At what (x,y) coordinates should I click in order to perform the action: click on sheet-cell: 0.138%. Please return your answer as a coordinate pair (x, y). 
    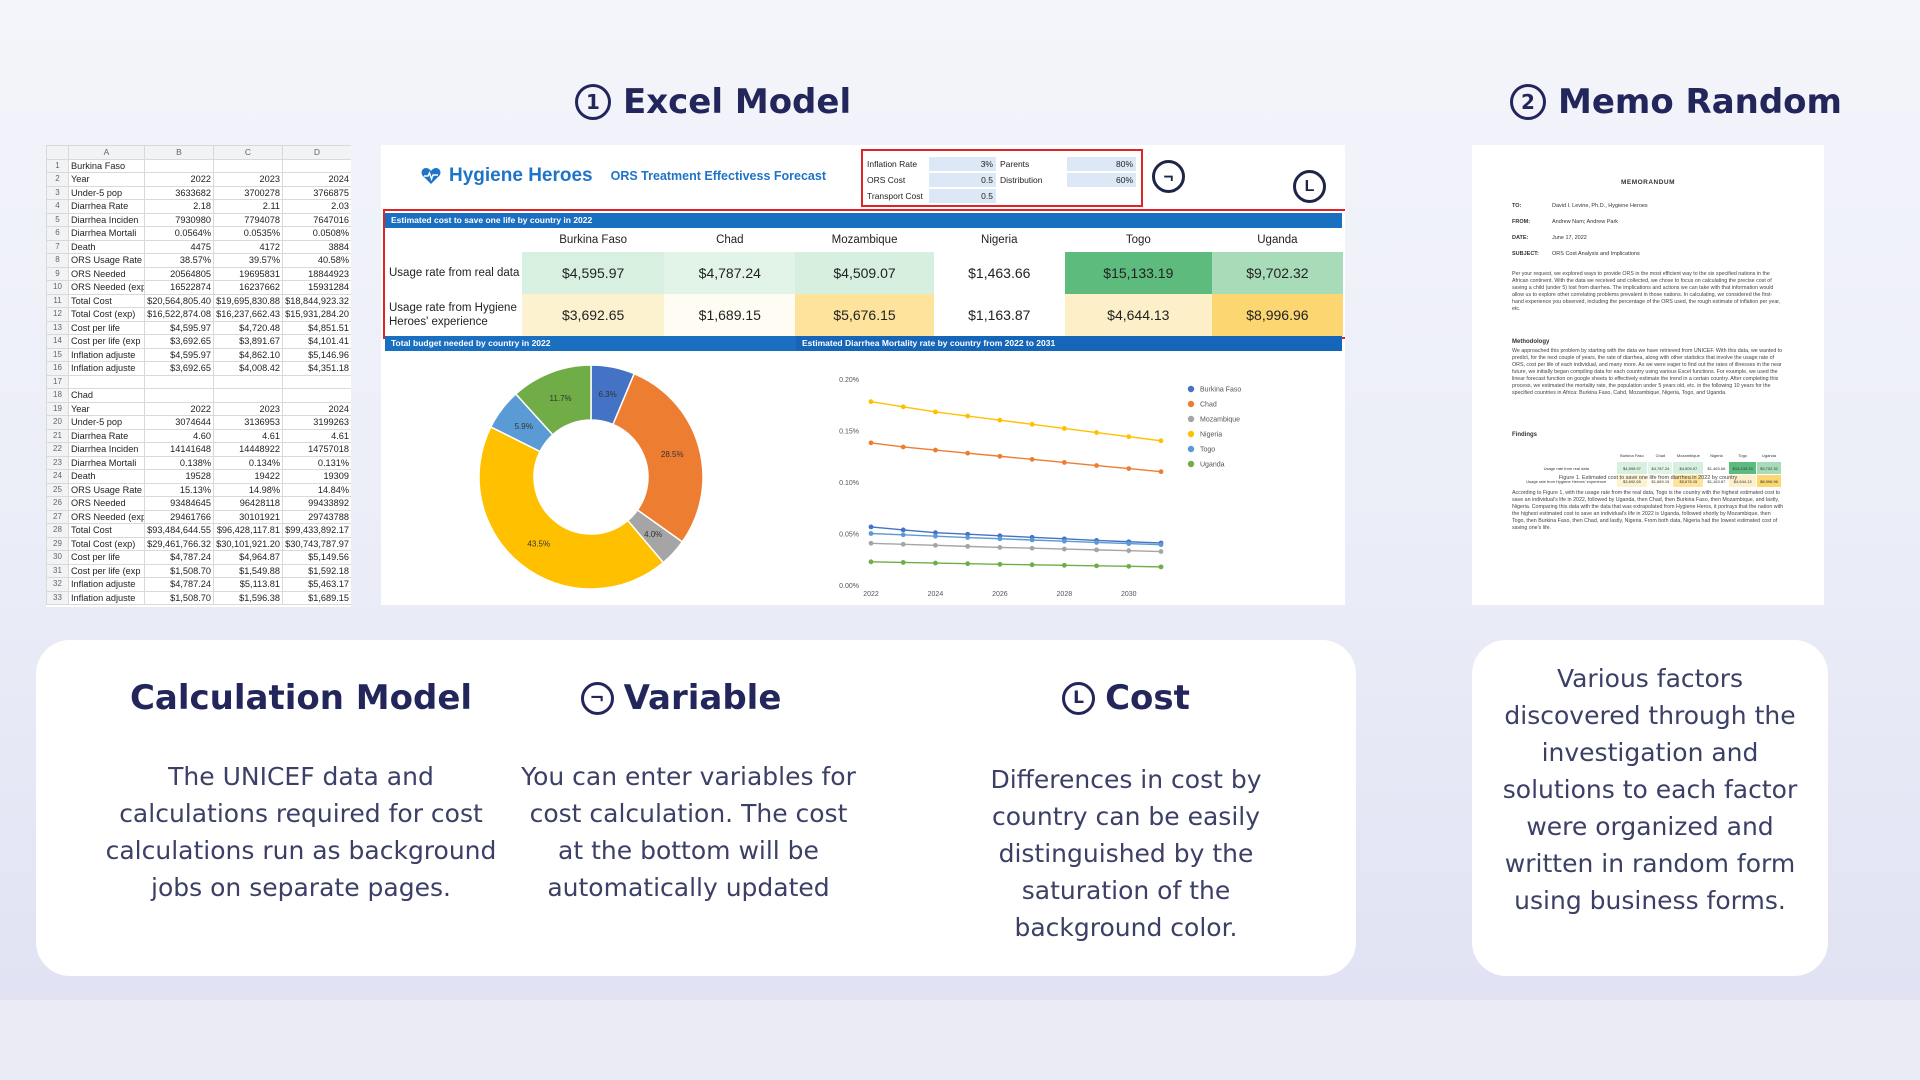
    Looking at the image, I should click on (179, 462).